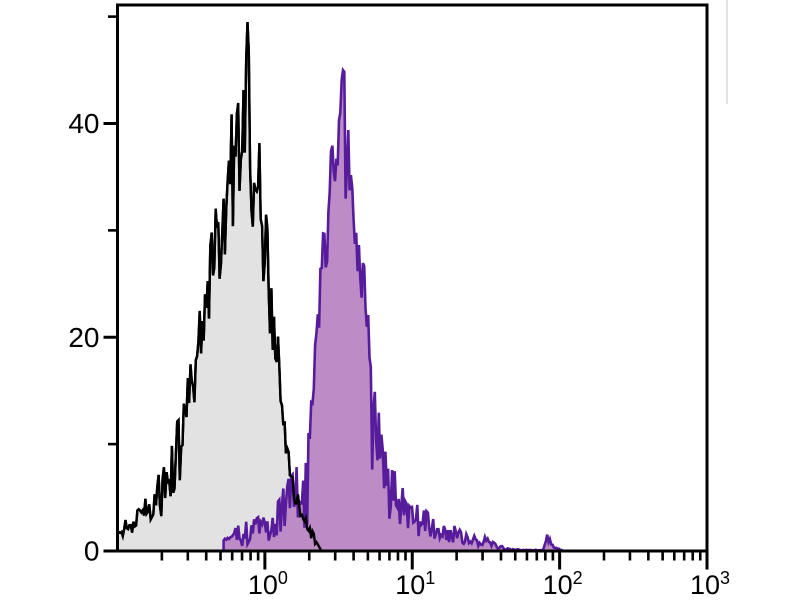  What do you see at coordinates (83, 123) in the screenshot?
I see `y-tick-label: 40` at bounding box center [83, 123].